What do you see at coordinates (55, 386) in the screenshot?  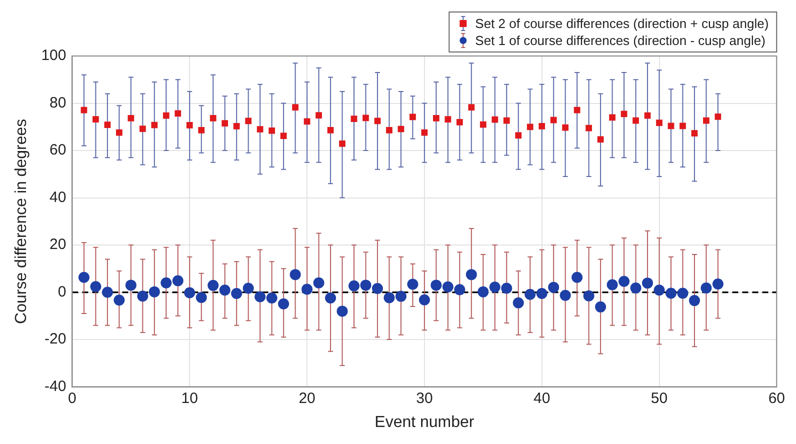 I see `y-tick-label: -40` at bounding box center [55, 386].